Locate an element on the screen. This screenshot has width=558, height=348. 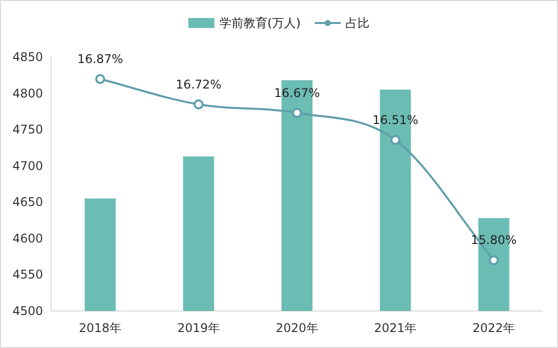
y-tick-label: 4800 is located at coordinates (27, 93).